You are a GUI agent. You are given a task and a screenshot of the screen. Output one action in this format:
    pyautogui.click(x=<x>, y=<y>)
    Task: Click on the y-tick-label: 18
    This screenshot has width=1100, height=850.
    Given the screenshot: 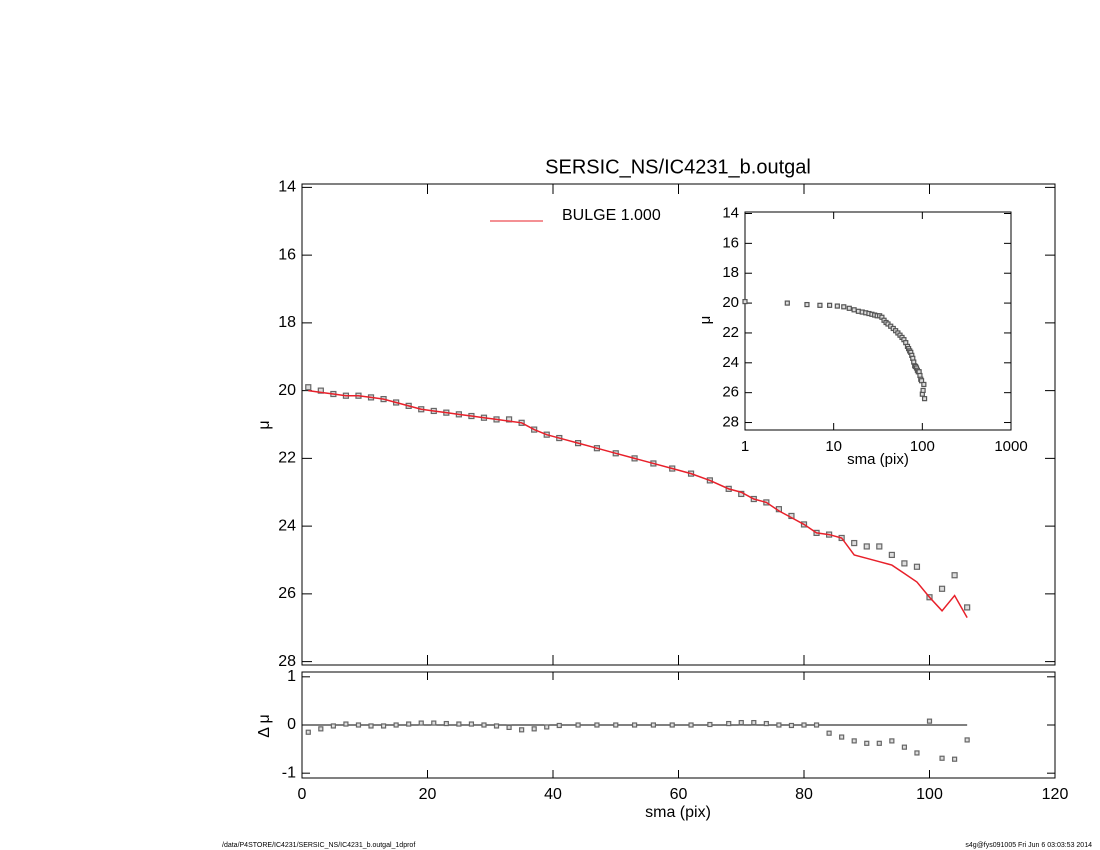 What is the action you would take?
    pyautogui.click(x=287, y=322)
    